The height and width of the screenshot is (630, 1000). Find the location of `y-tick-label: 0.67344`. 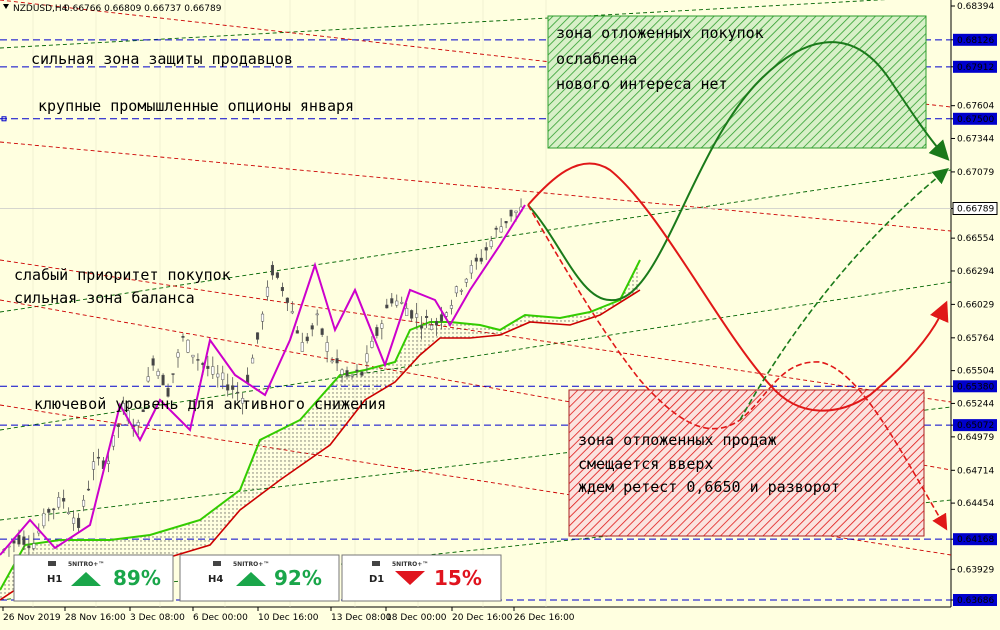

y-tick-label: 0.67344 is located at coordinates (975, 139).